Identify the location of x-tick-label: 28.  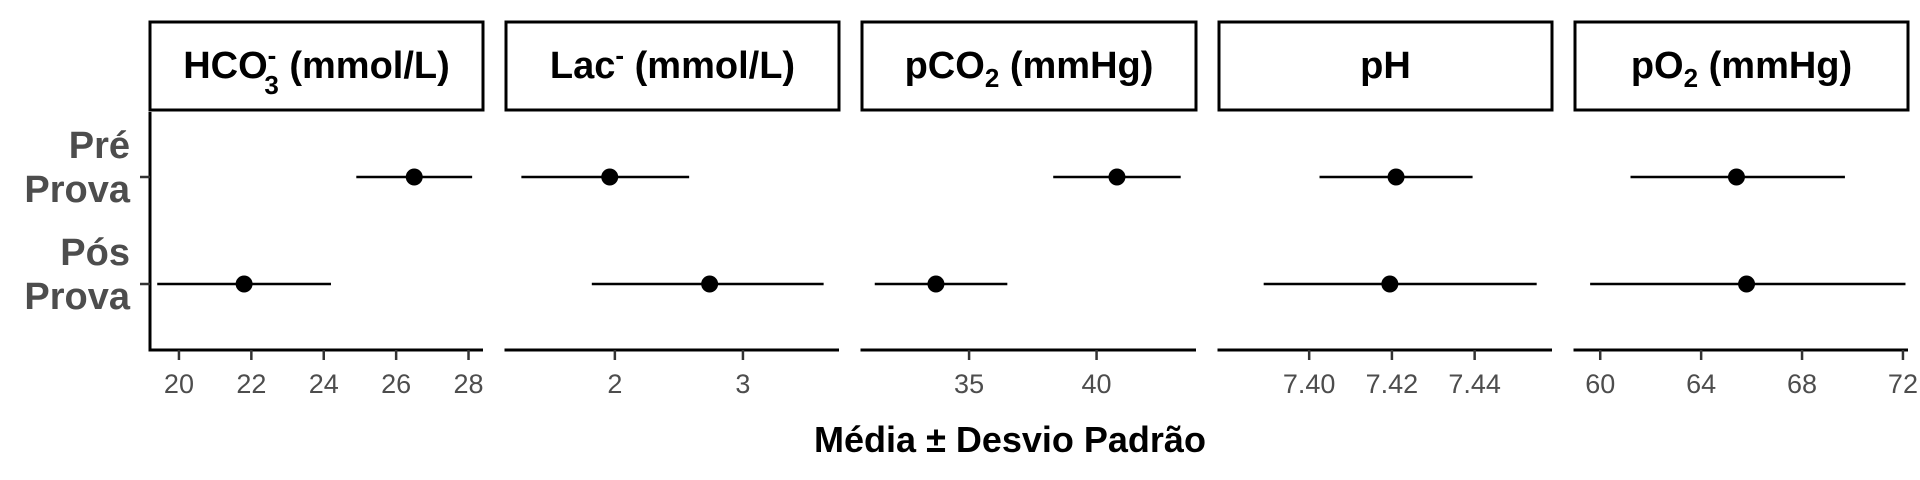
(468, 384).